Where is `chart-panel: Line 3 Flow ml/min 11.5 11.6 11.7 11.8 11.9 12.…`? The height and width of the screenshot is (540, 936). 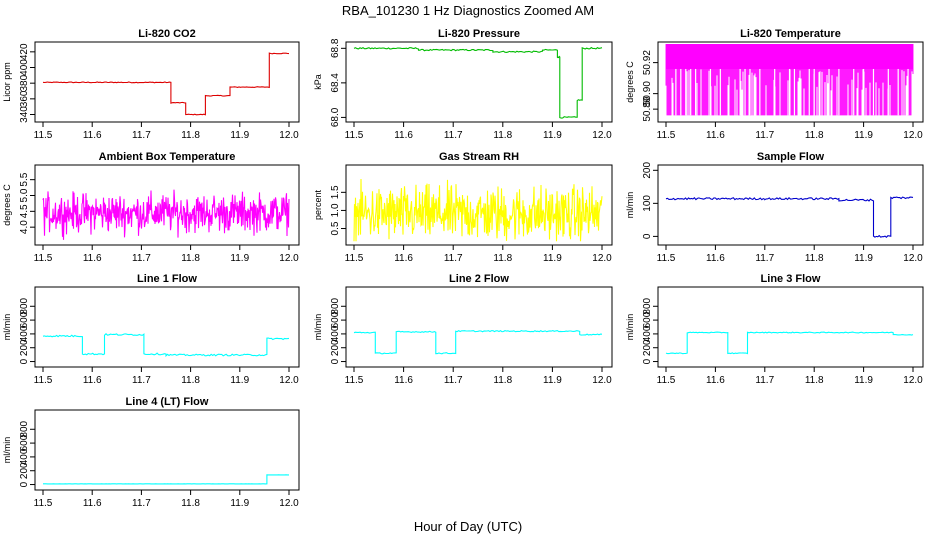 chart-panel: Line 3 Flow ml/min 11.5 11.6 11.7 11.8 11.9 12.… is located at coordinates (774, 329).